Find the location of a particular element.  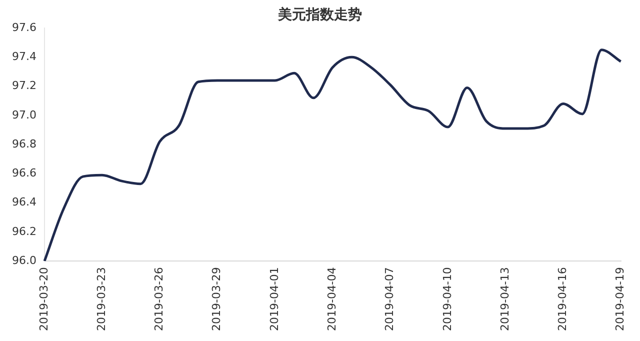

y-tick-label: 97.4 is located at coordinates (24, 56).